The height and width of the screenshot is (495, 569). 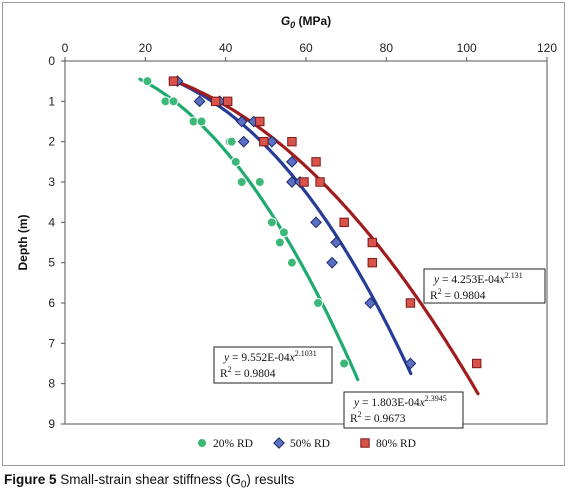 What do you see at coordinates (51, 303) in the screenshot?
I see `y-tick-label: 6` at bounding box center [51, 303].